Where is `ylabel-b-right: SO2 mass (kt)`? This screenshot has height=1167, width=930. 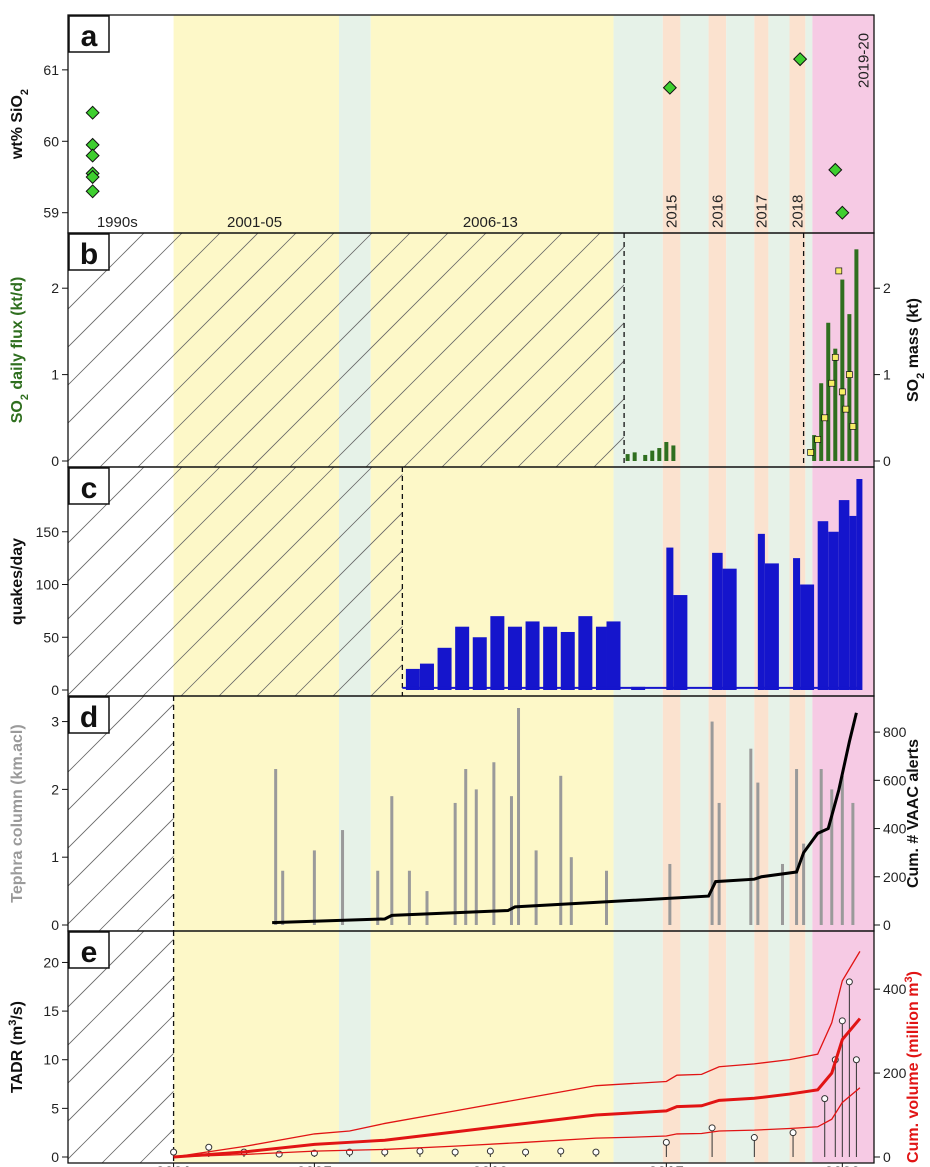
ylabel-b-right: SO2 mass (kt) is located at coordinates (916, 350).